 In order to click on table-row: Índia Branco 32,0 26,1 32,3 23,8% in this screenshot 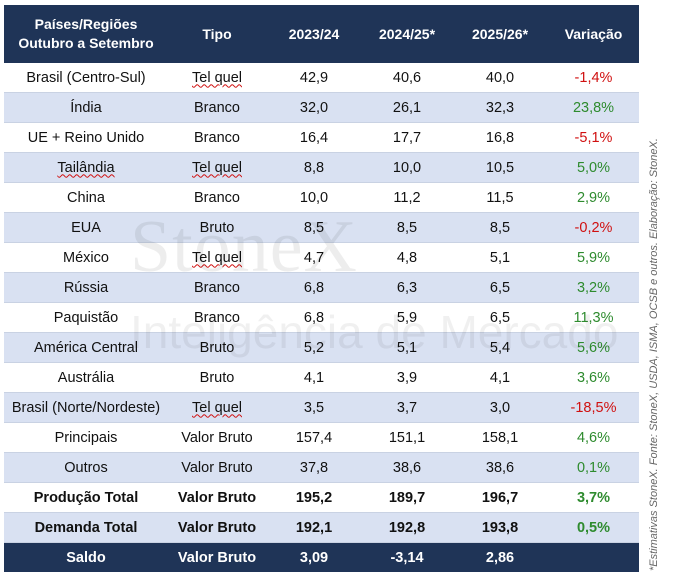, I will do `click(321, 107)`.